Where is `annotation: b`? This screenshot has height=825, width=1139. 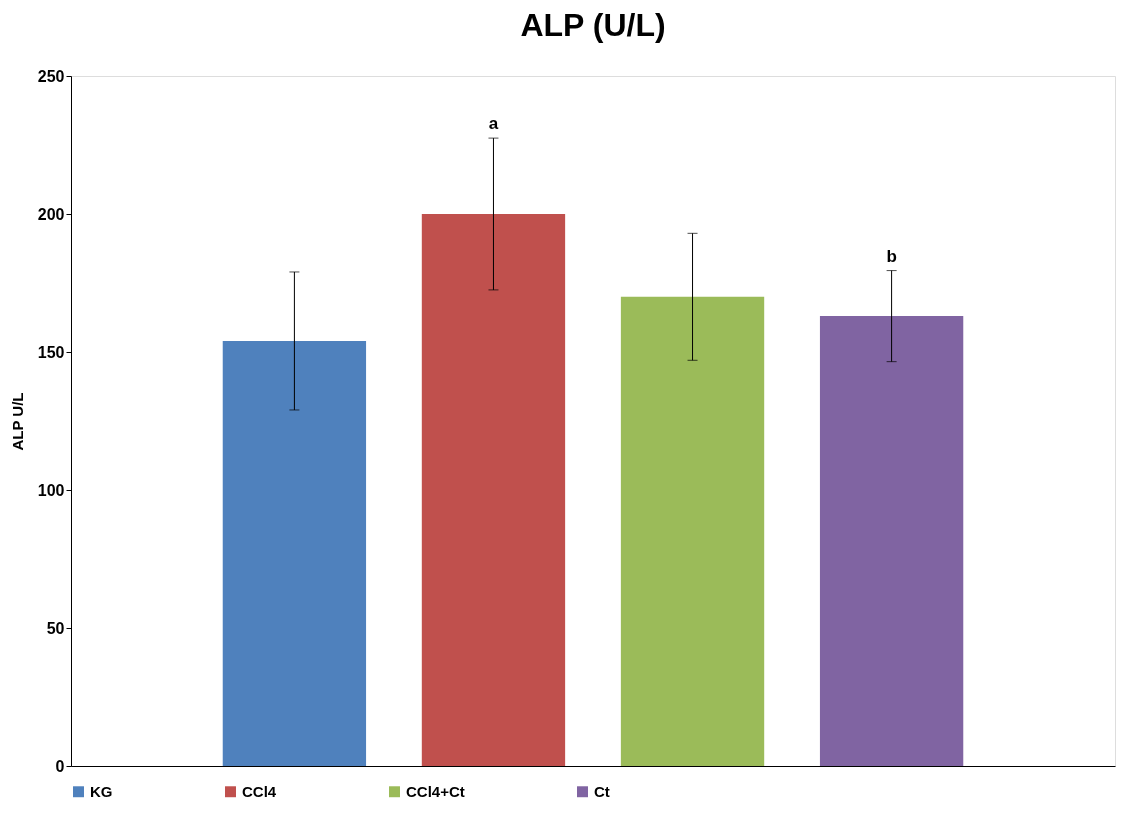 annotation: b is located at coordinates (891, 256).